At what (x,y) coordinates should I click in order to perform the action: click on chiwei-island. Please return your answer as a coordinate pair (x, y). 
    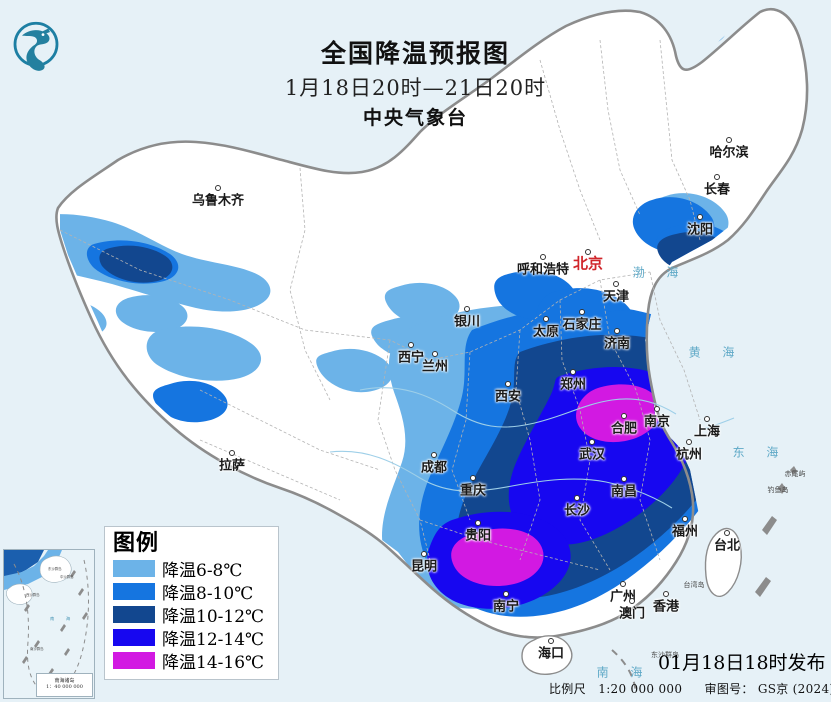
    Looking at the image, I should click on (793, 470).